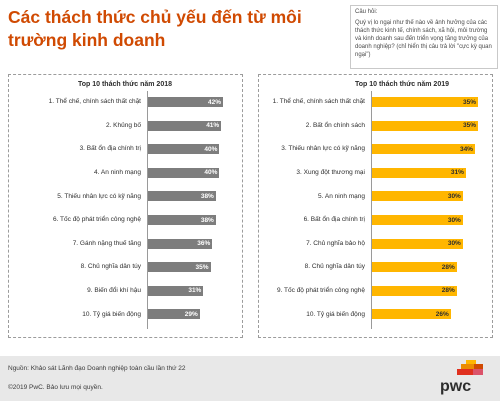 Image resolution: width=500 pixels, height=401 pixels. I want to click on category-label: 2. Khủng bố, so click(123, 125).